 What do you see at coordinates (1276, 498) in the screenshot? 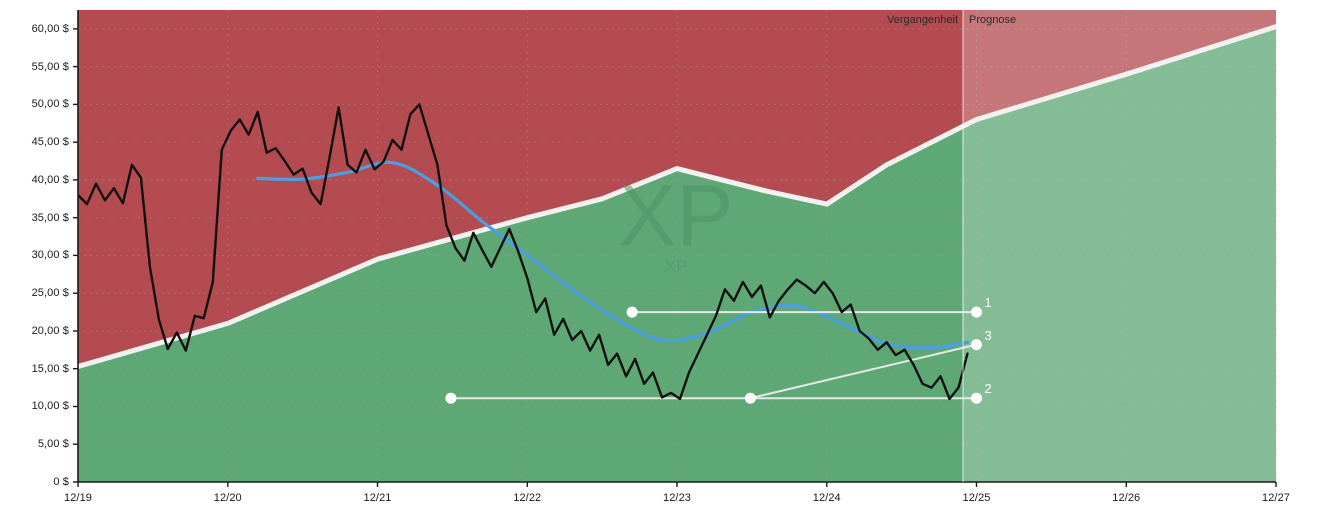
I see `x-tick-label: 12/27` at bounding box center [1276, 498].